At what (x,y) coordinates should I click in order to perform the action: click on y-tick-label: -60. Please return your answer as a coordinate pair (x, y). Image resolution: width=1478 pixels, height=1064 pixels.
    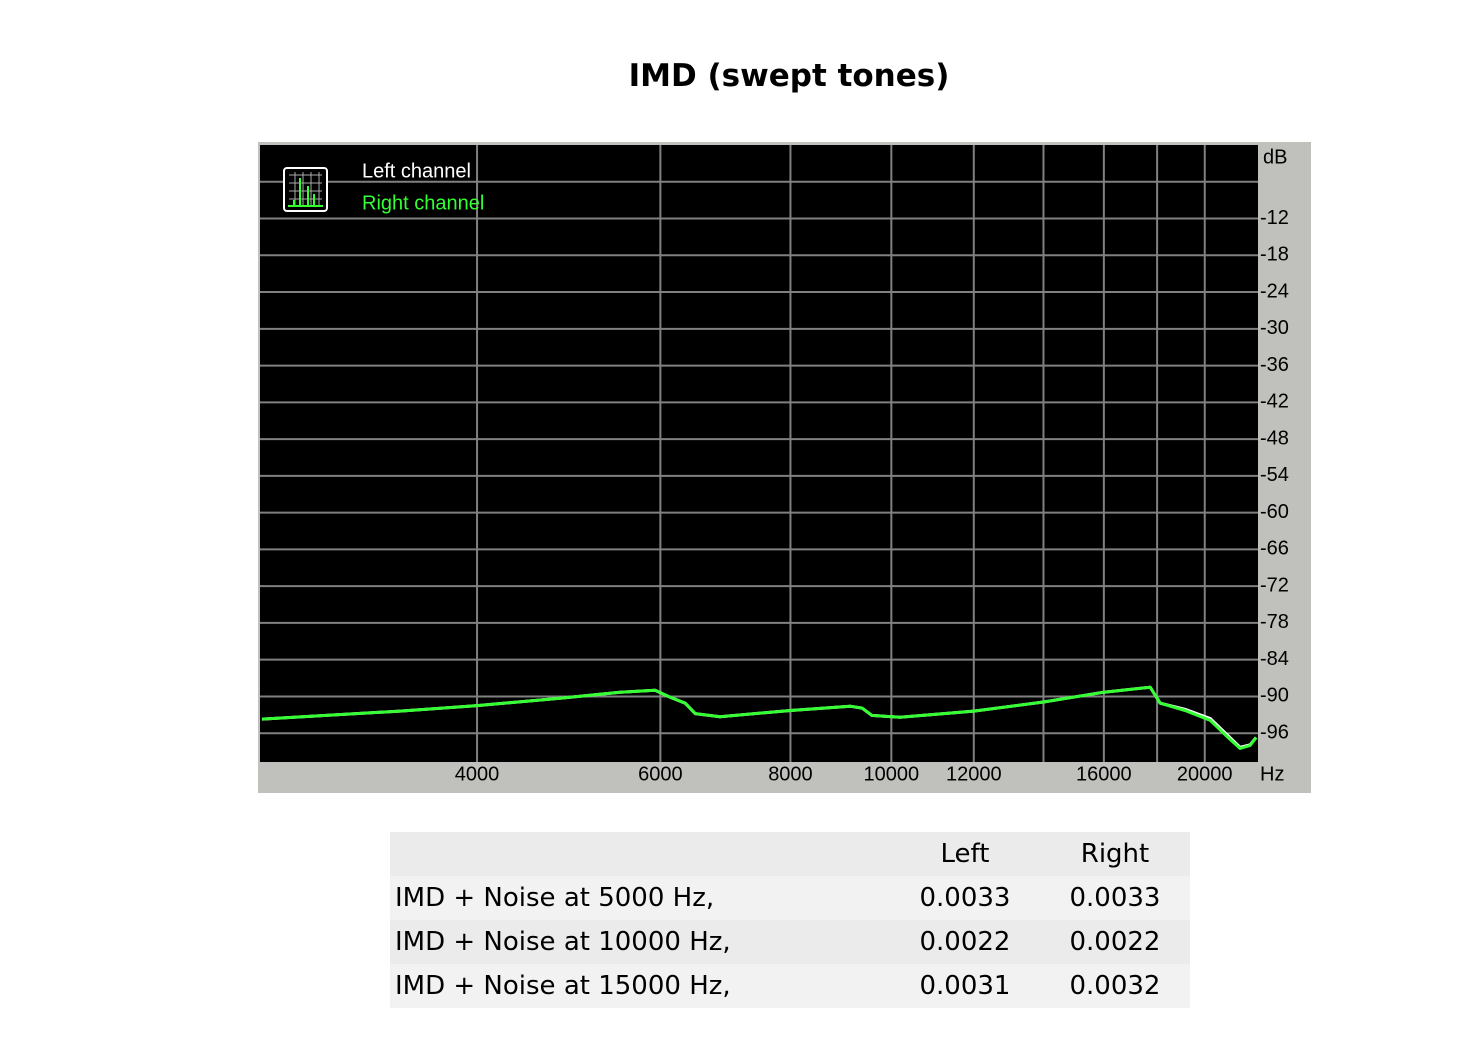
    Looking at the image, I should click on (1274, 512).